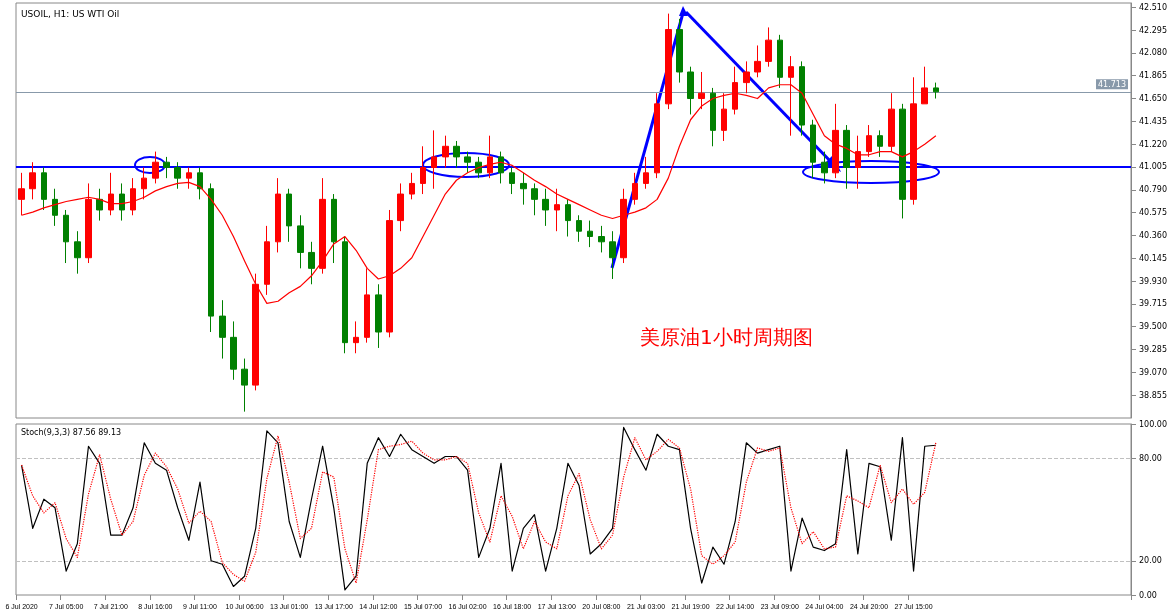  Describe the element at coordinates (726, 337) in the screenshot. I see `annotation: 美原油1小时周期图` at that location.